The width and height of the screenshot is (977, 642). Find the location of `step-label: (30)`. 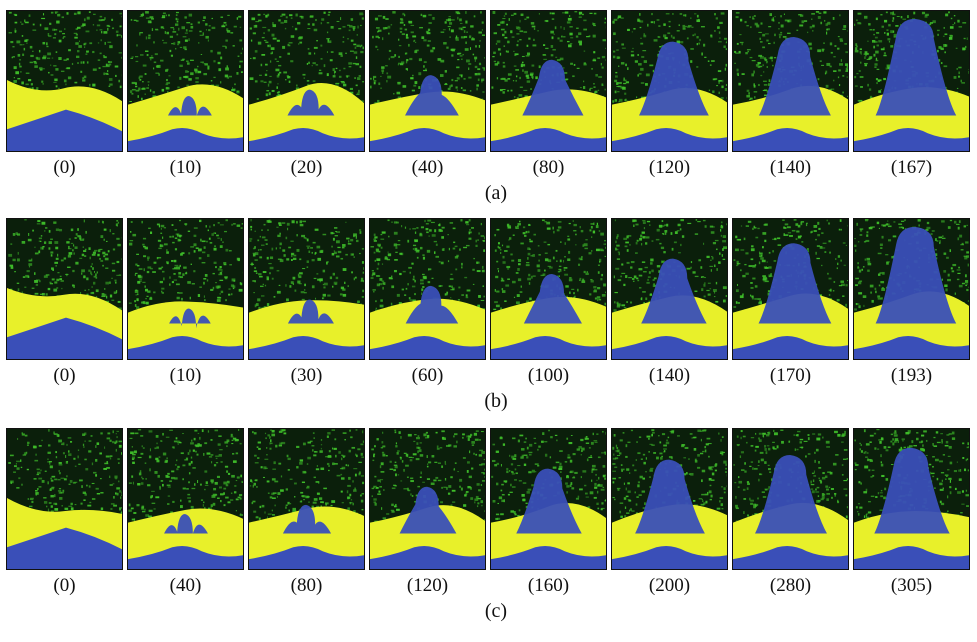

step-label: (30) is located at coordinates (306, 375).